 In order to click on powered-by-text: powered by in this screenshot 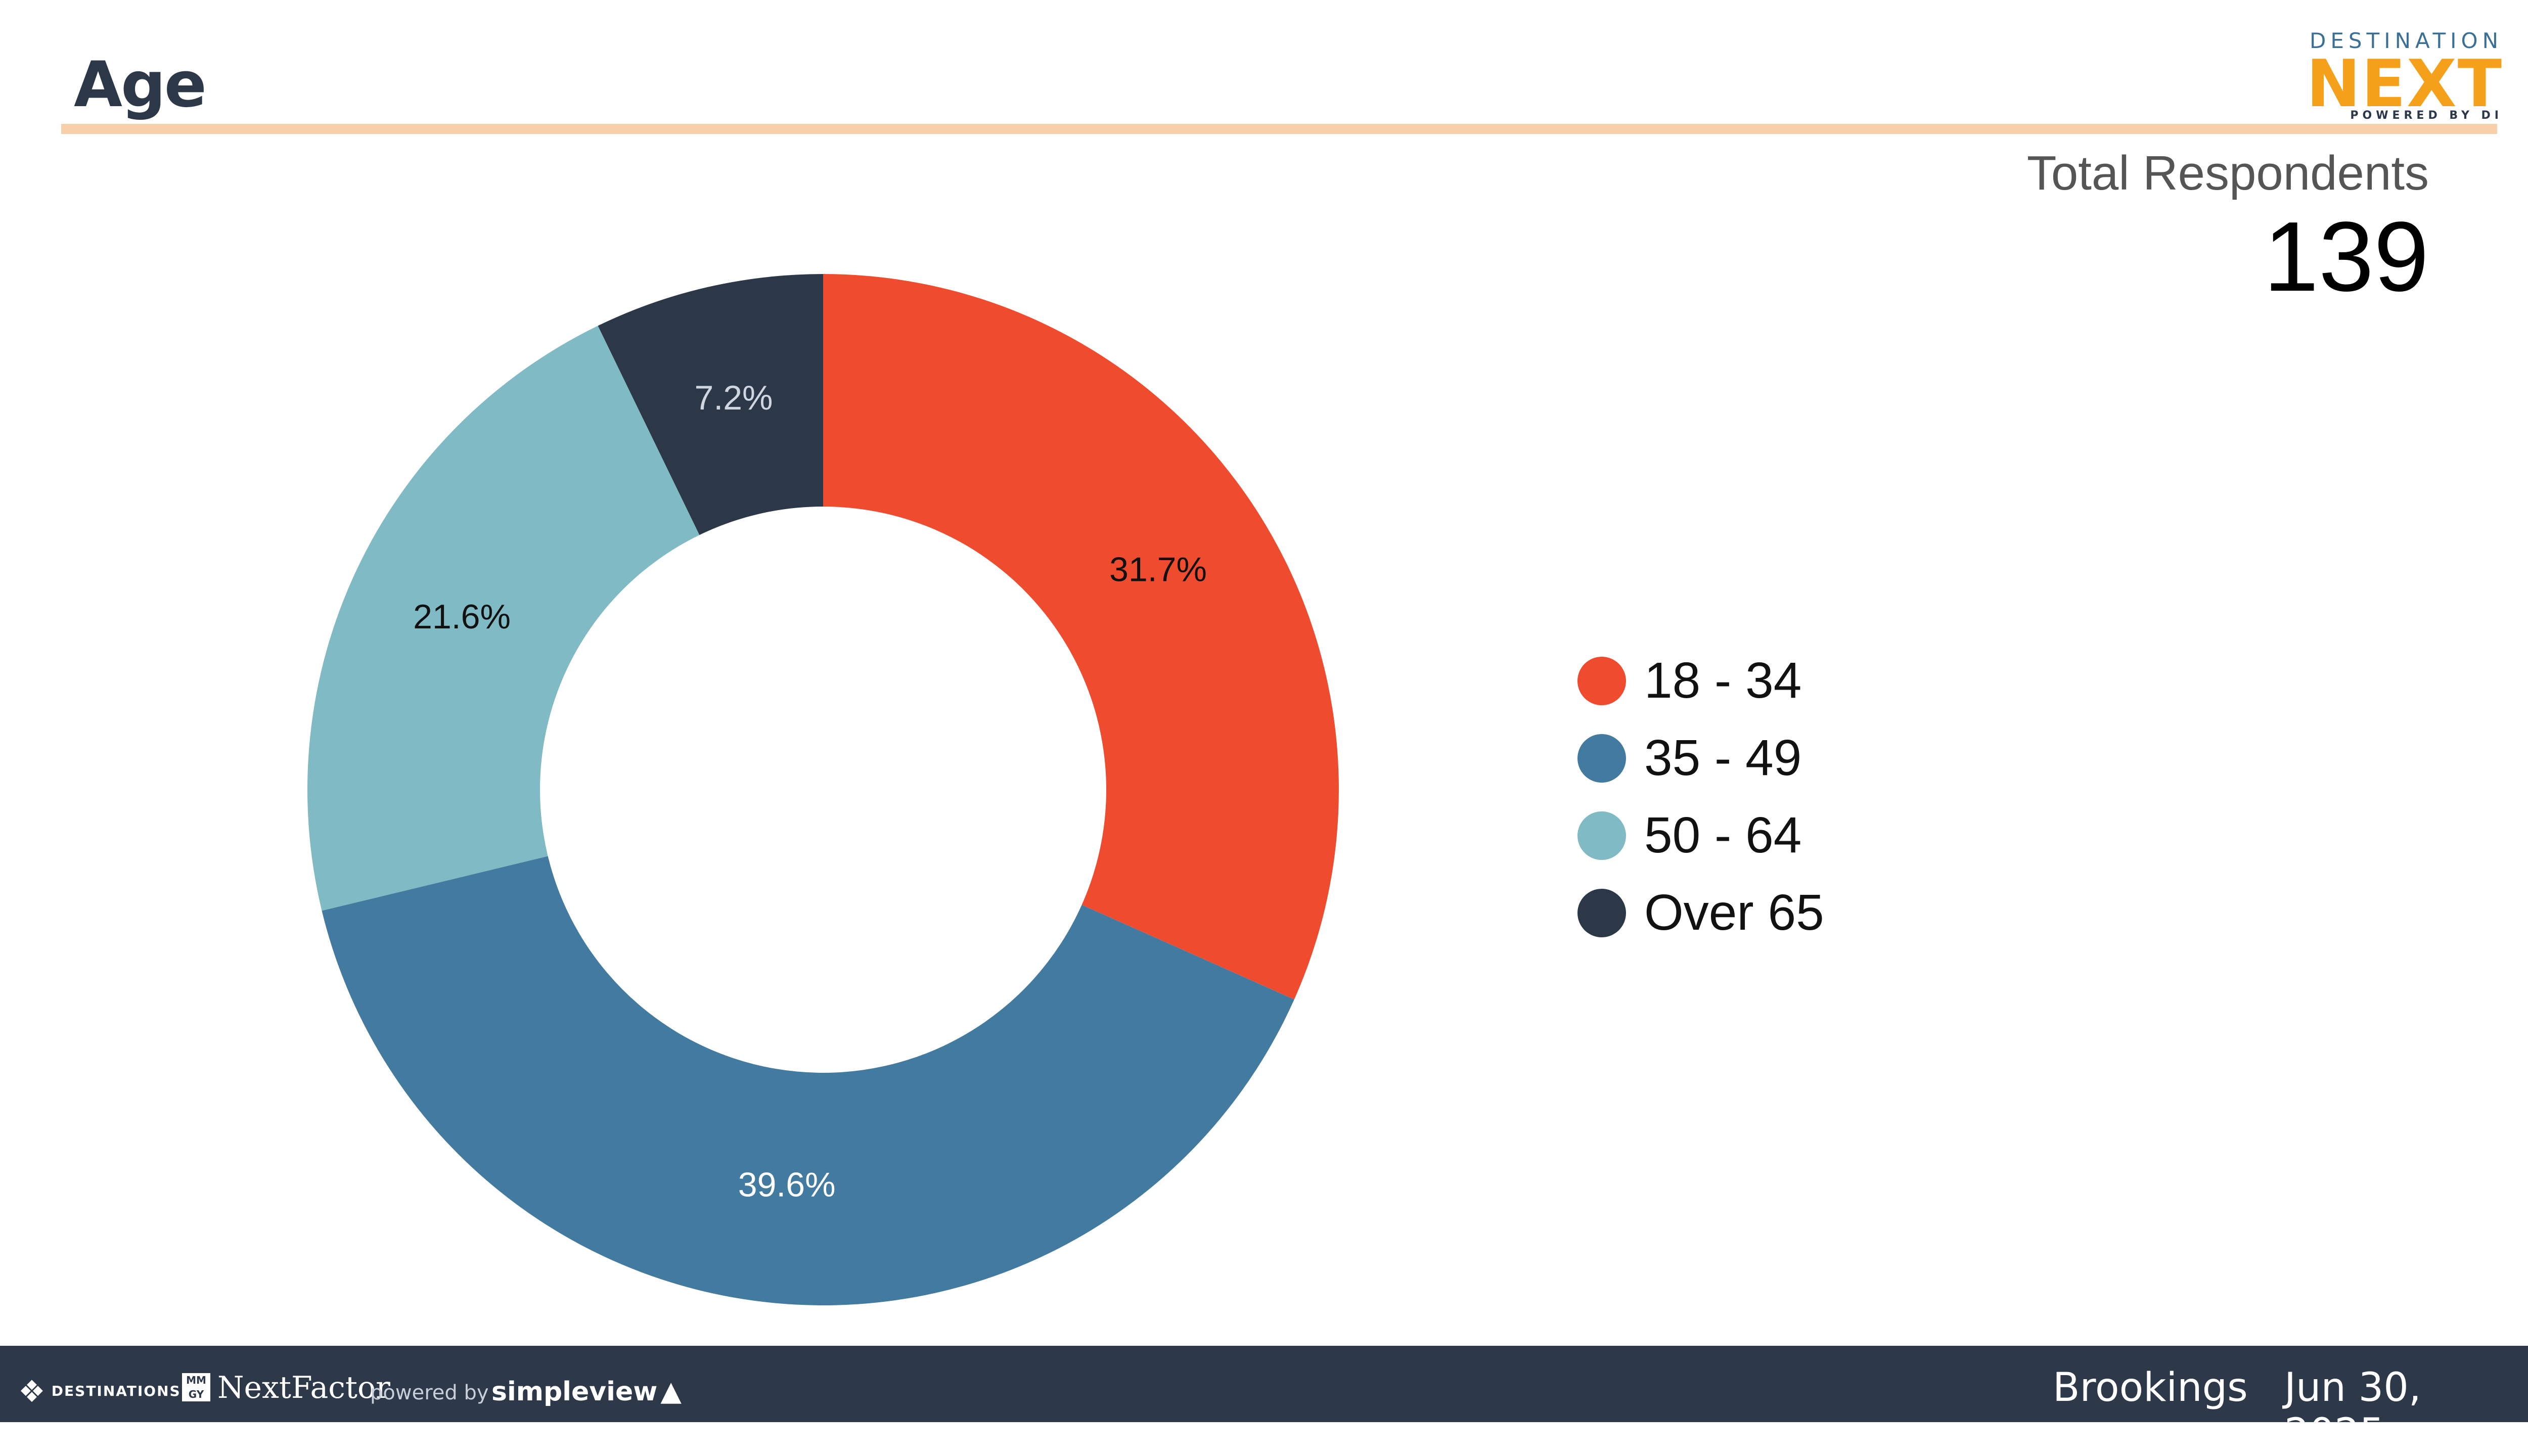, I will do `click(430, 1392)`.